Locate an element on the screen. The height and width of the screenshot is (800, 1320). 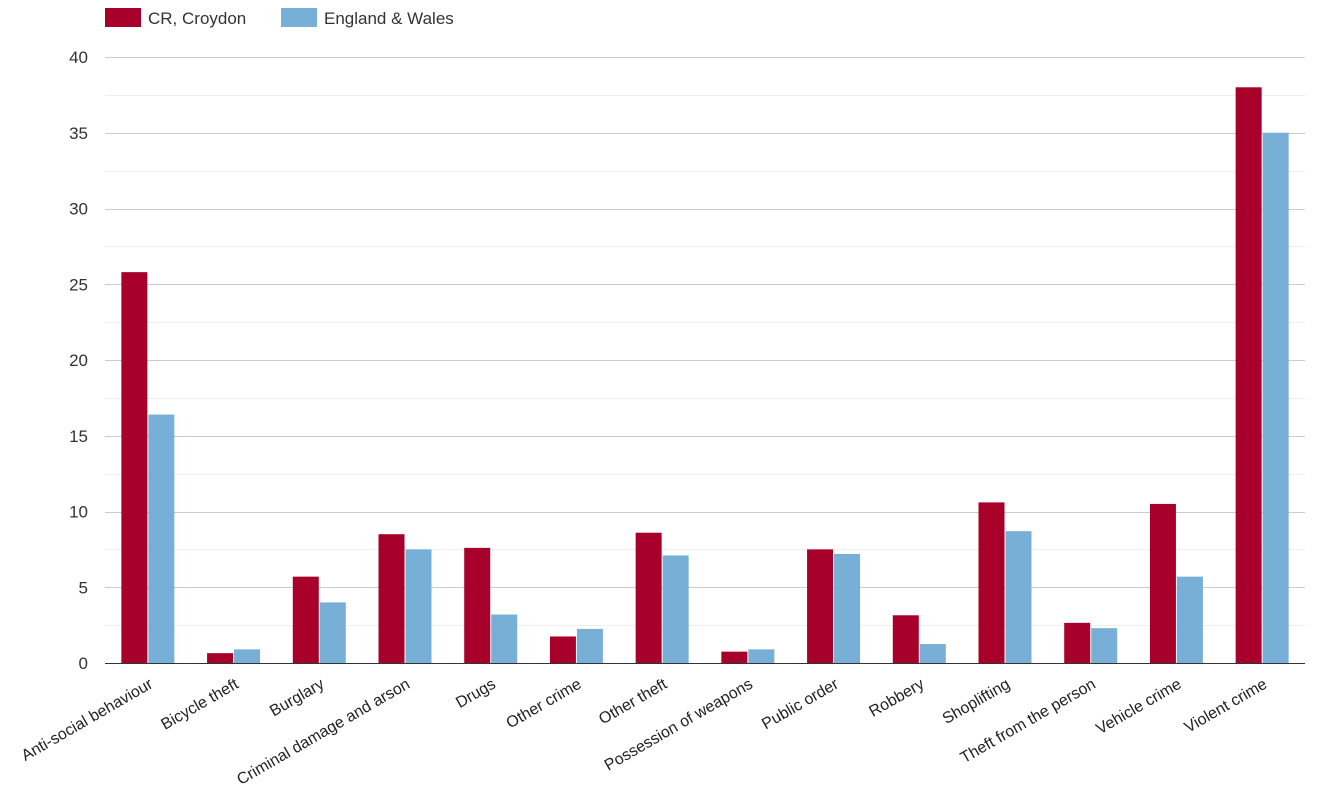
x-tick-label: Anti-social behaviour is located at coordinates (88, 719).